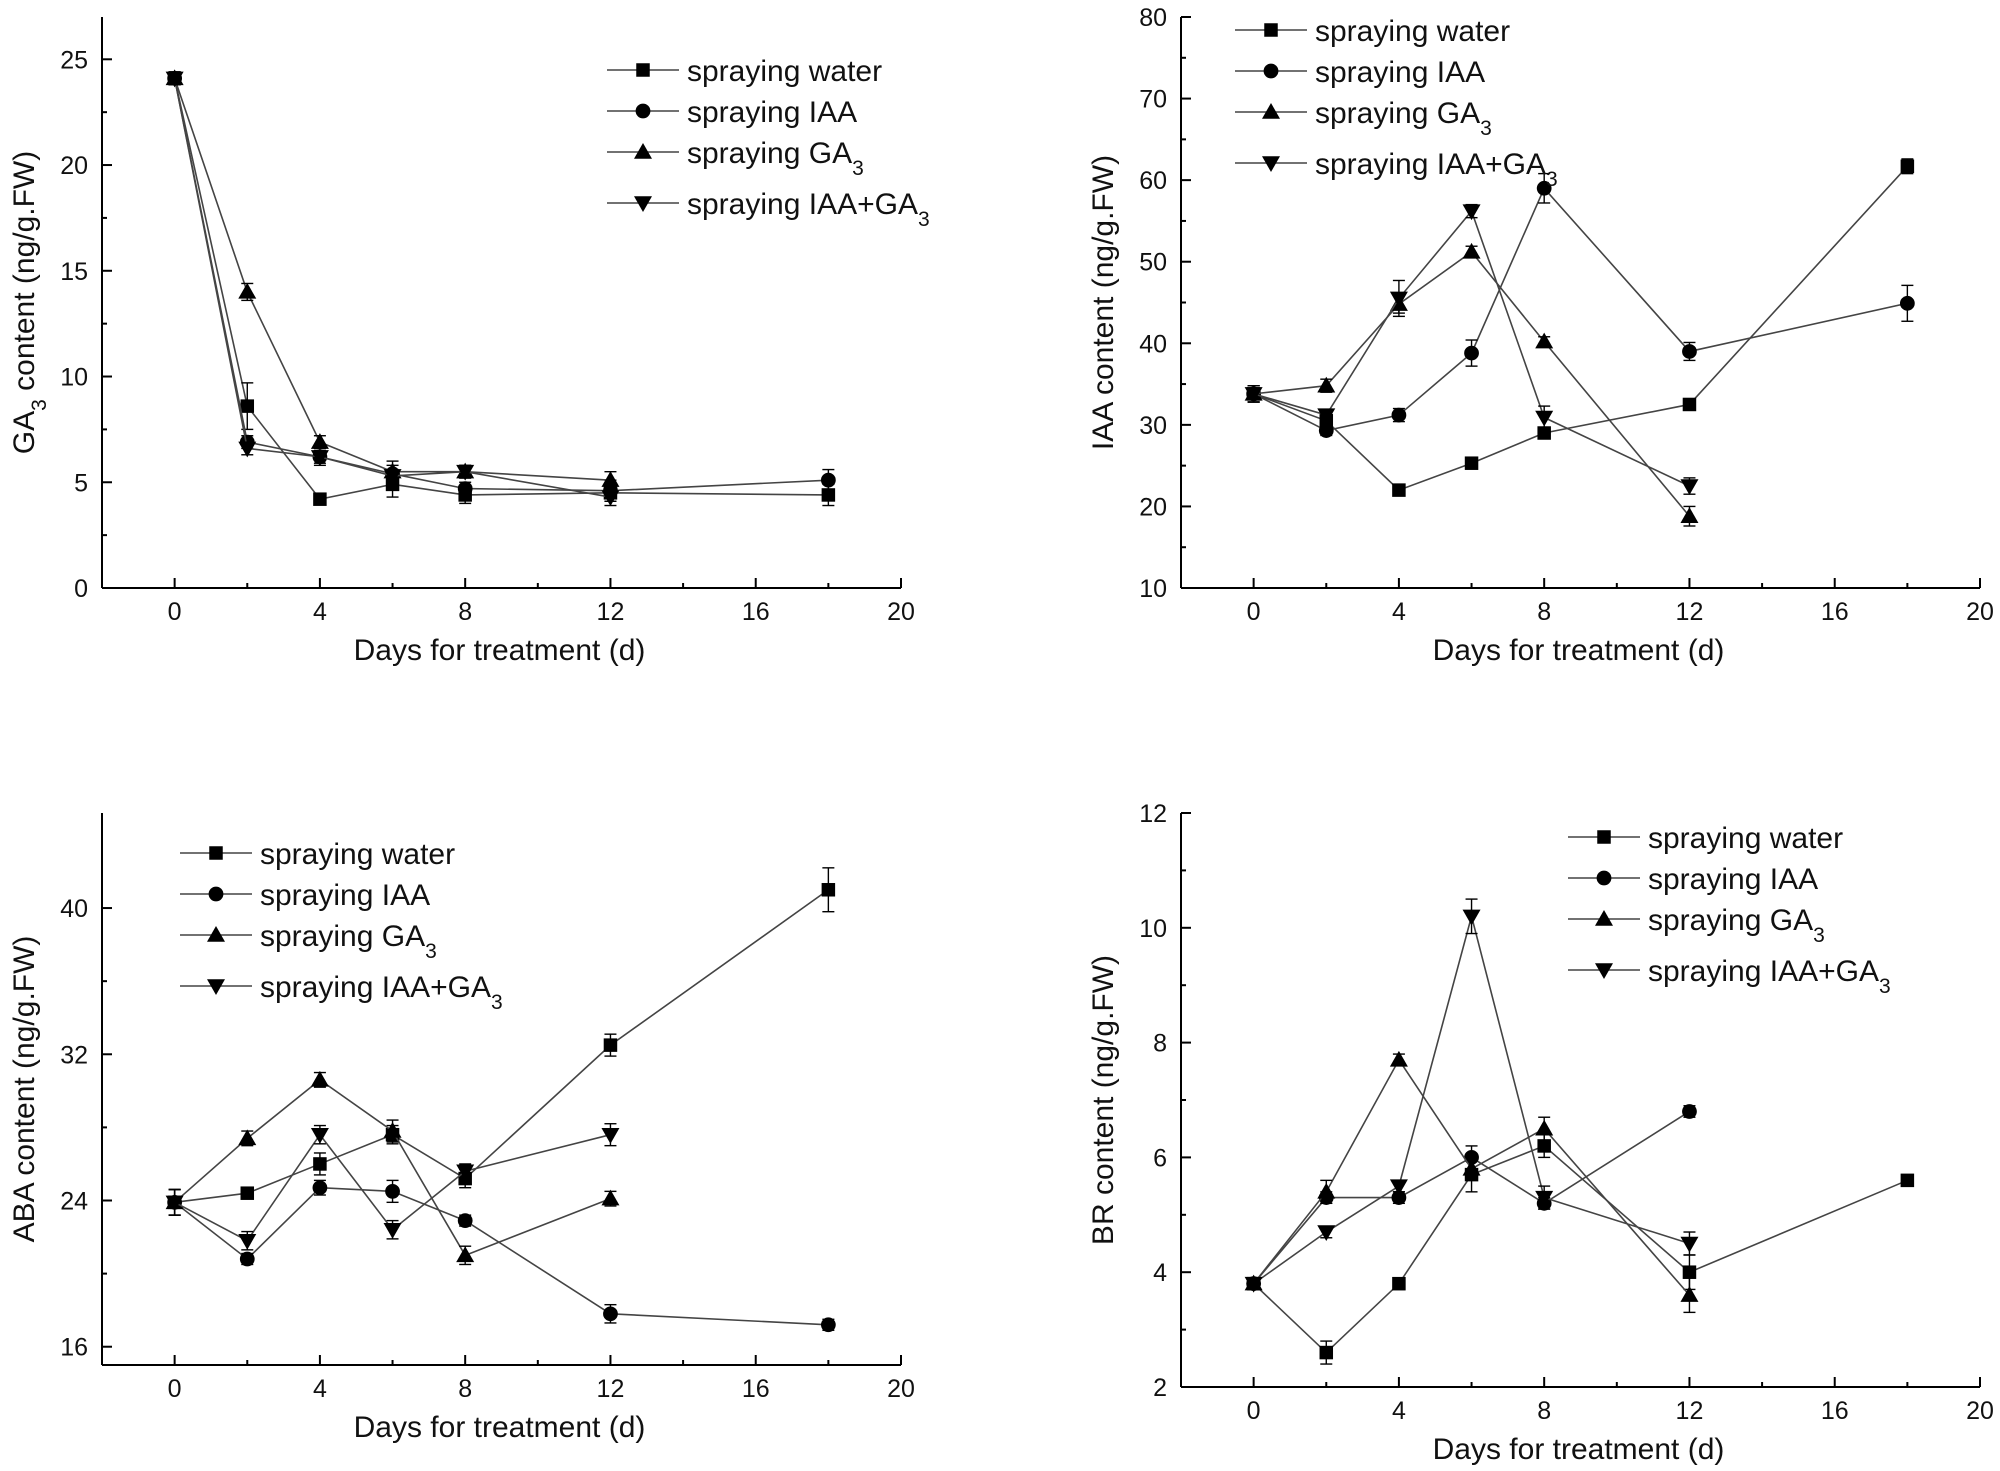 Image resolution: width=2000 pixels, height=1471 pixels. What do you see at coordinates (1733, 879) in the screenshot?
I see `legend-label: spraying IAA` at bounding box center [1733, 879].